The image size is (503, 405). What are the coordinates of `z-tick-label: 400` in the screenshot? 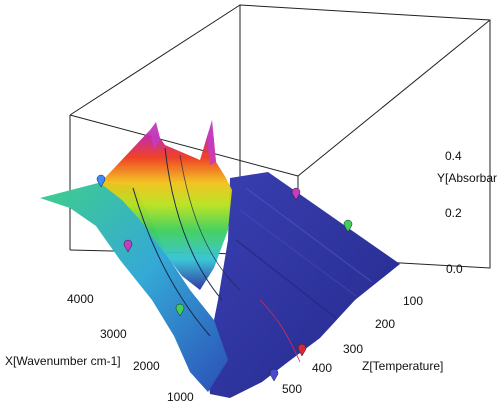 It's located at (322, 368).